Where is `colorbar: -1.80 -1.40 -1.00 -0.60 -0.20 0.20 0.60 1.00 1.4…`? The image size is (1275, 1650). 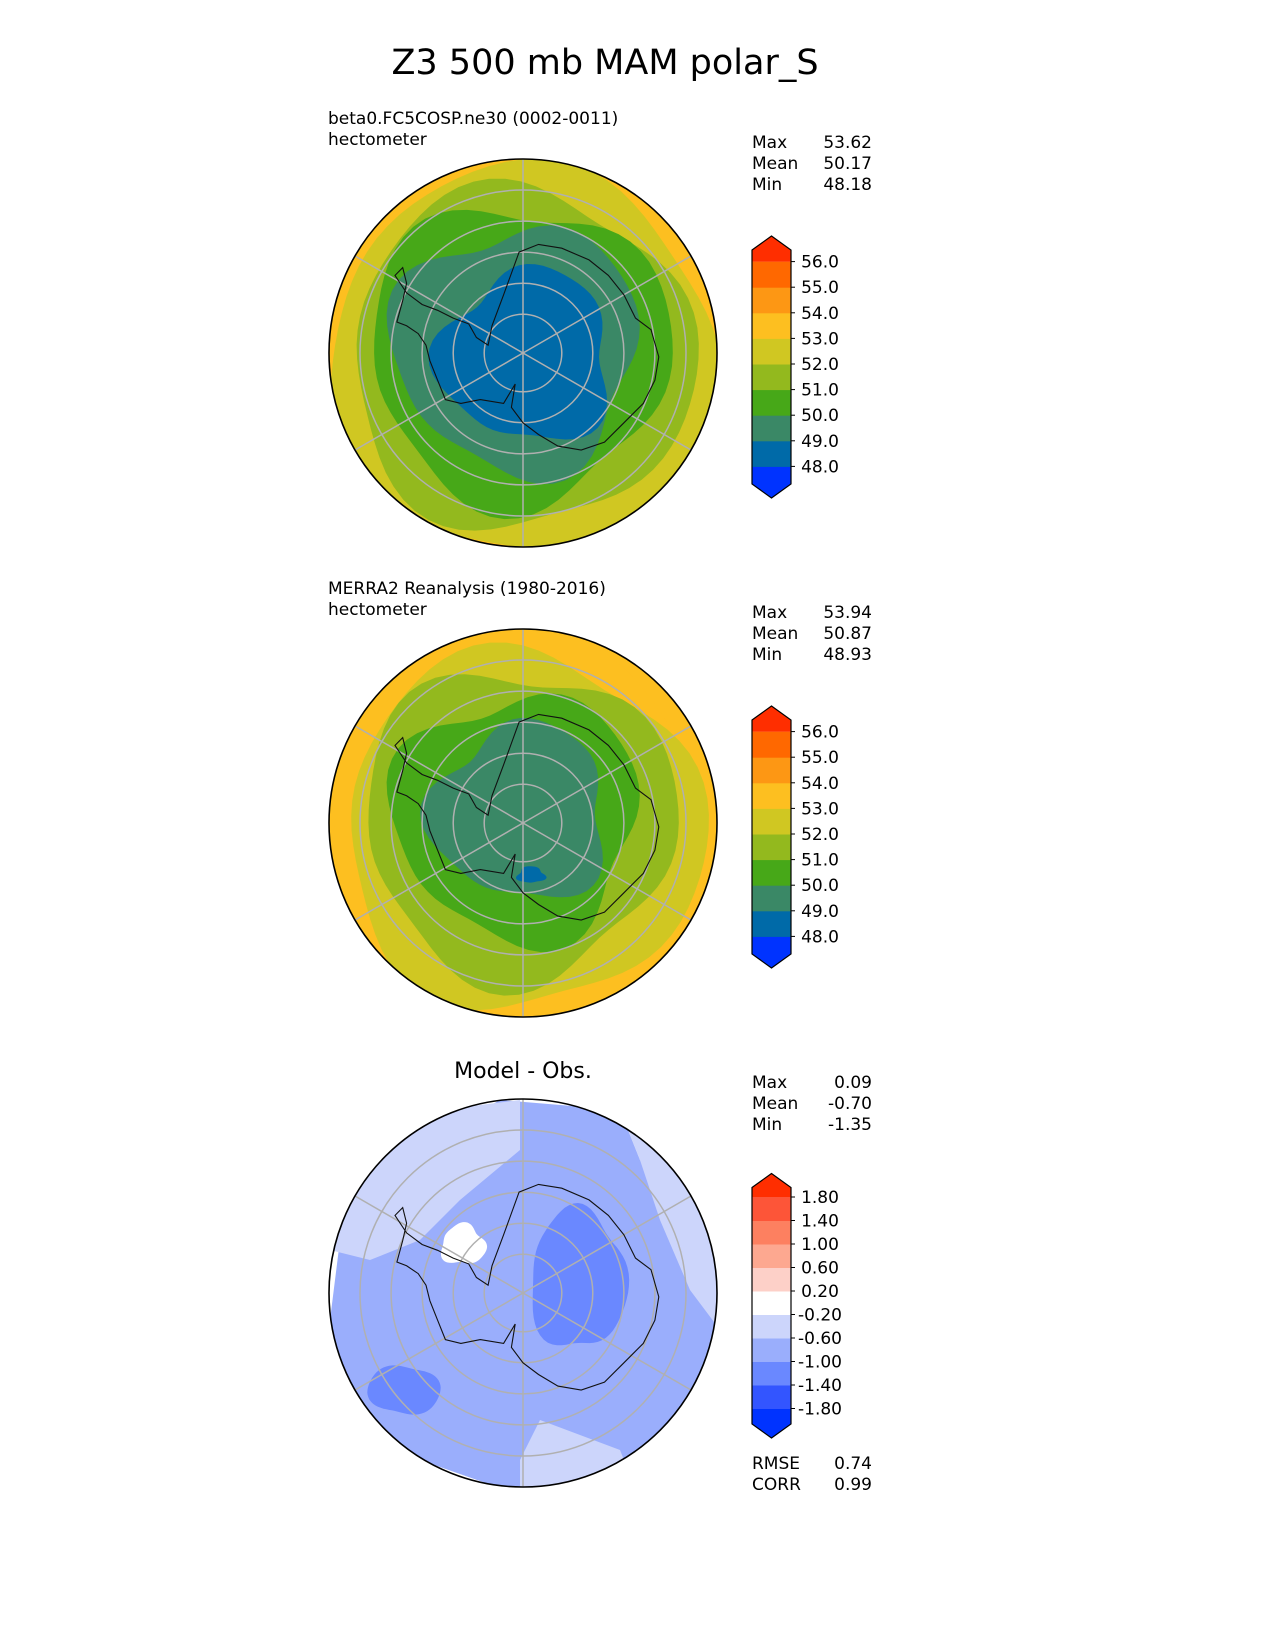 colorbar: -1.80 -1.40 -1.00 -0.60 -0.20 0.20 0.60 1.00 1.4… is located at coordinates (796, 1305).